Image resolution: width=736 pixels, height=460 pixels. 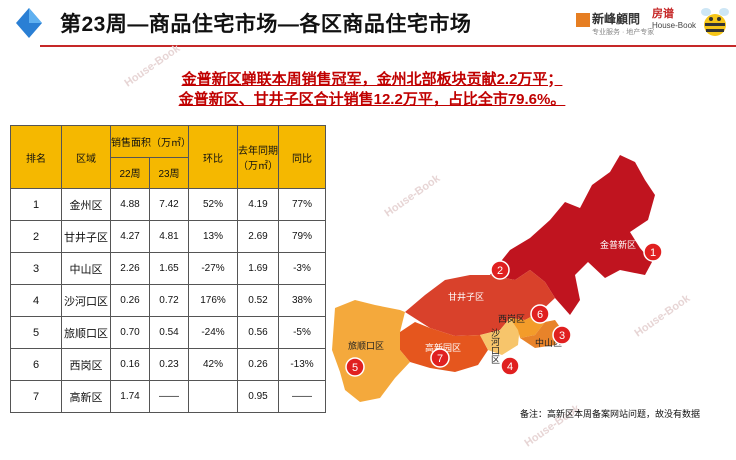 I want to click on cell-yoy: -13%, so click(x=302, y=364).